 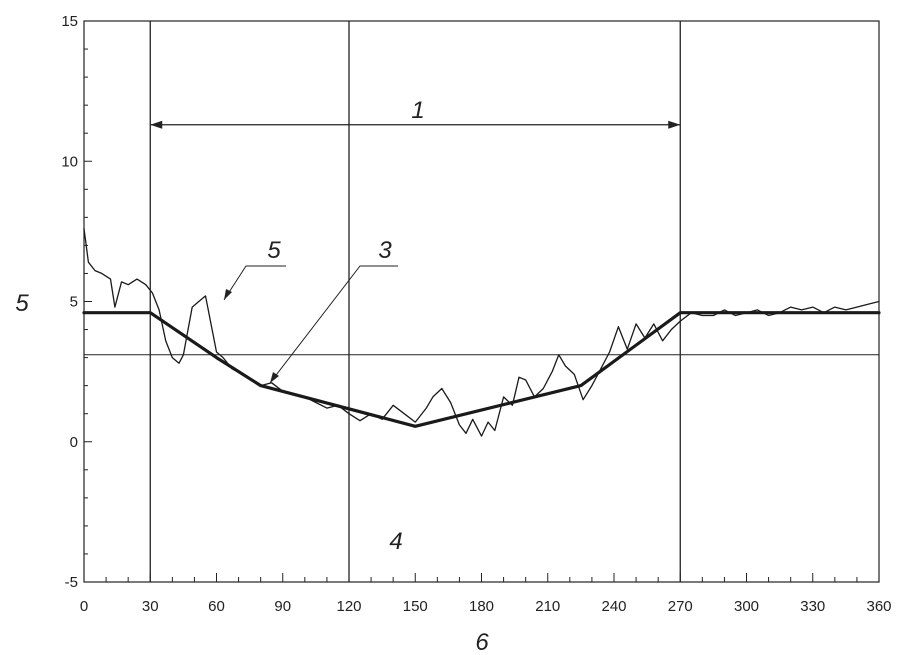 I want to click on x-tick-label: 30, so click(x=150, y=606).